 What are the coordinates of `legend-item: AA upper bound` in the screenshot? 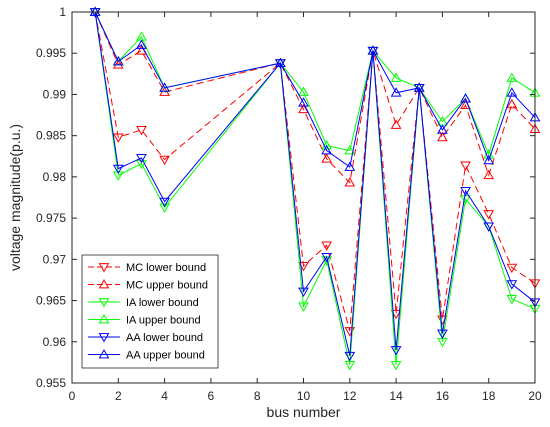 It's located at (146, 355).